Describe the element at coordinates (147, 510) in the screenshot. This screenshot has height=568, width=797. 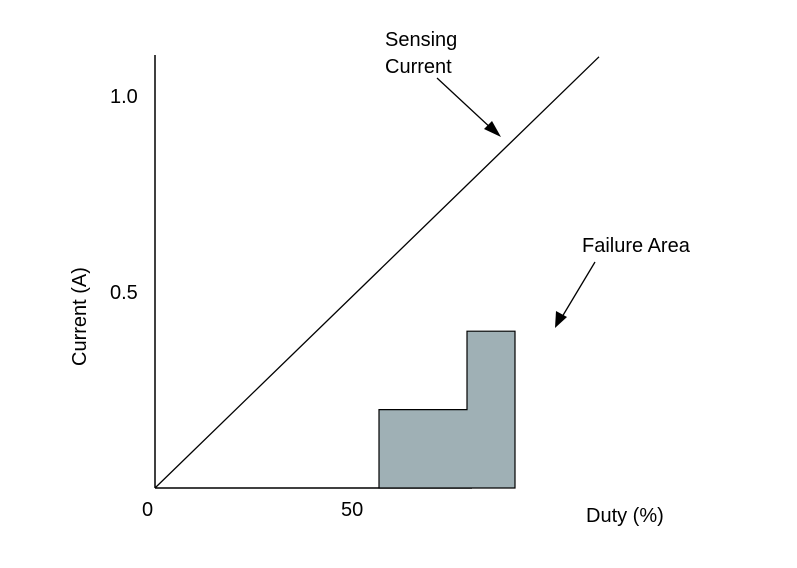
I see `x-tick-label-0: 0` at that location.